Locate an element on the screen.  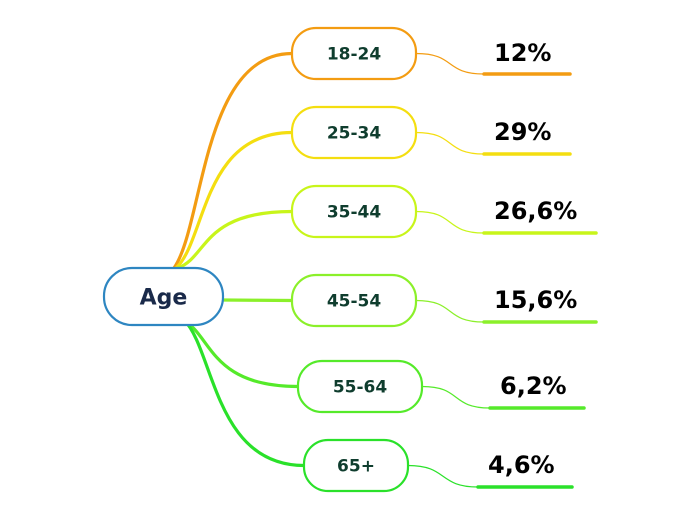
branch-node-label: 25-34 is located at coordinates (354, 134).